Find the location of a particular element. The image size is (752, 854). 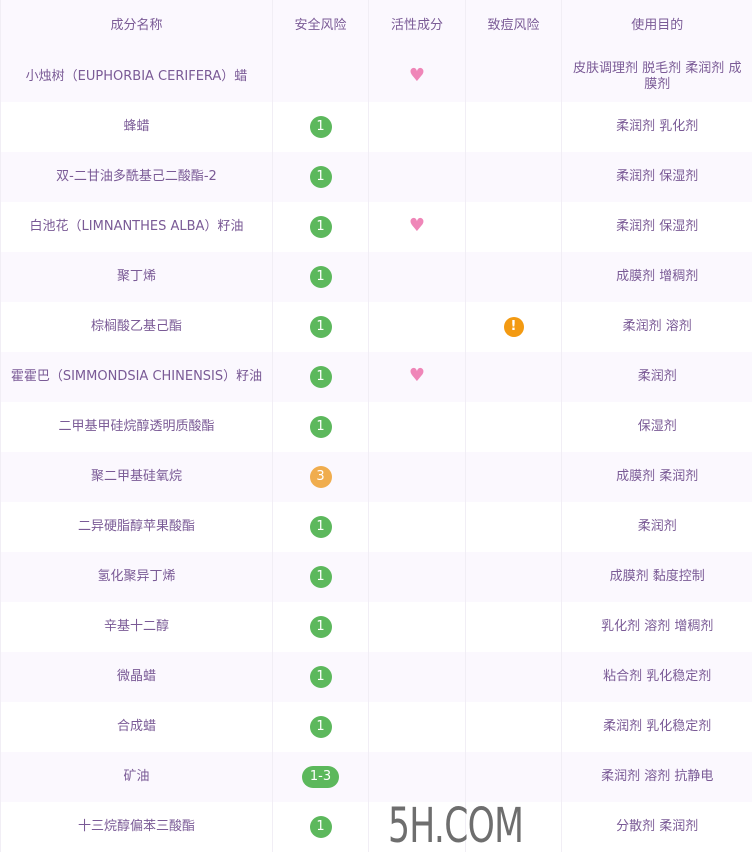

ingredient-name: 合成蜡 is located at coordinates (137, 727).